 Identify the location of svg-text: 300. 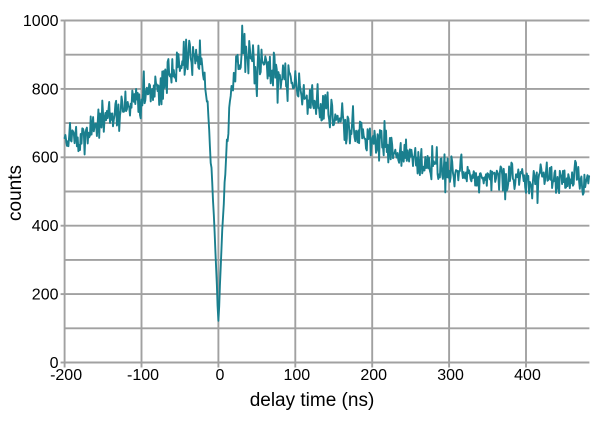
(450, 375).